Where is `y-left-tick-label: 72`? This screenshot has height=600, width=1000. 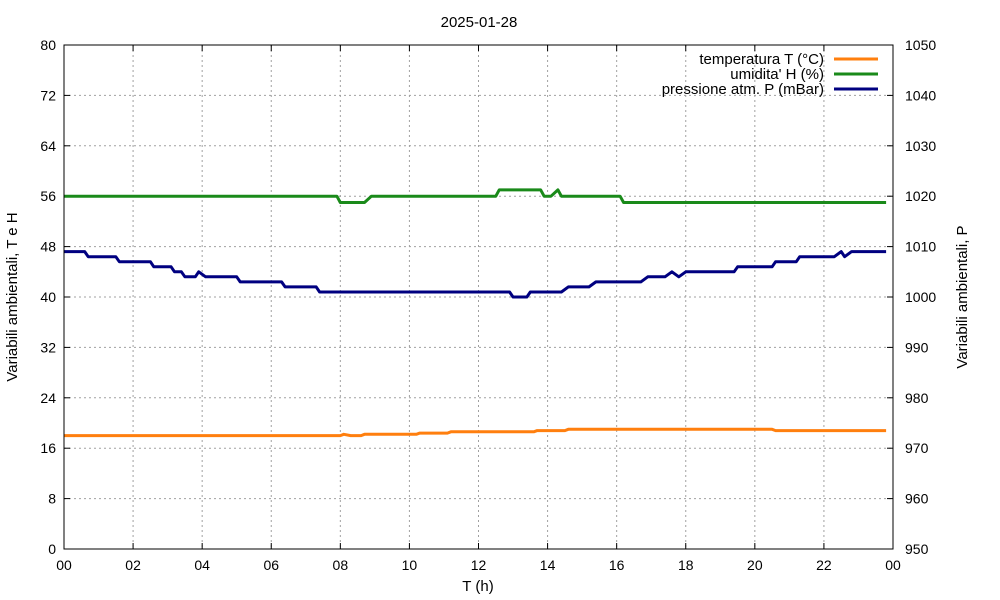
y-left-tick-label: 72 is located at coordinates (48, 95).